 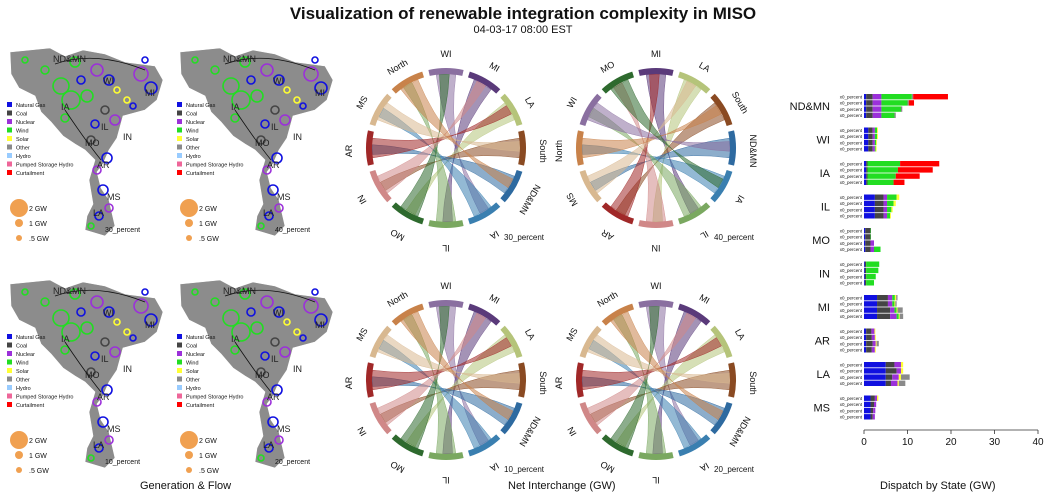 What do you see at coordinates (83, 135) in the screenshot?
I see `map-flow-line` at bounding box center [83, 135].